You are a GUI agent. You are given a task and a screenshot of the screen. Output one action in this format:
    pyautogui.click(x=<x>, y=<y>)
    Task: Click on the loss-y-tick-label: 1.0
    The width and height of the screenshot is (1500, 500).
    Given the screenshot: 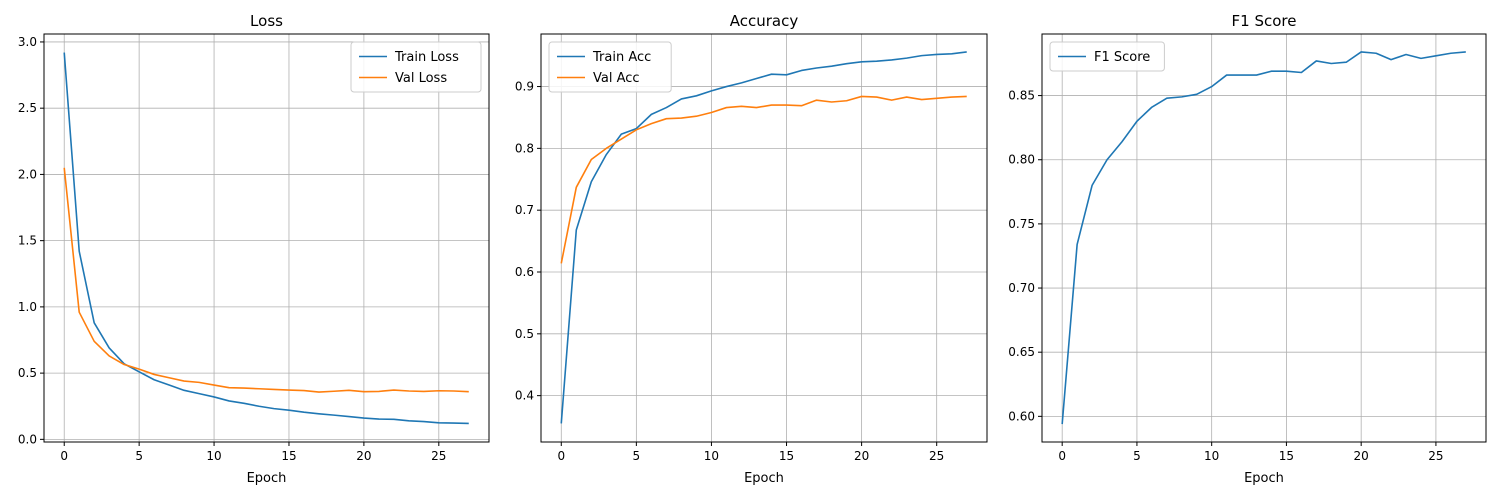 What is the action you would take?
    pyautogui.click(x=27, y=307)
    